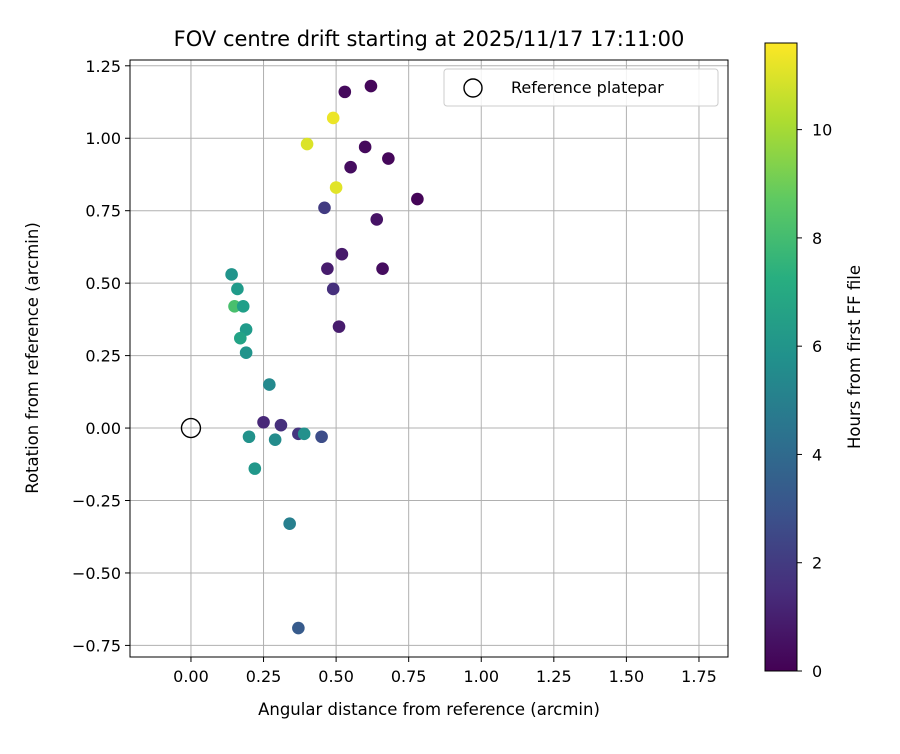 The height and width of the screenshot is (754, 900). Describe the element at coordinates (429, 709) in the screenshot. I see `x-axis-label: Angular distance from reference (arcmin)` at that location.